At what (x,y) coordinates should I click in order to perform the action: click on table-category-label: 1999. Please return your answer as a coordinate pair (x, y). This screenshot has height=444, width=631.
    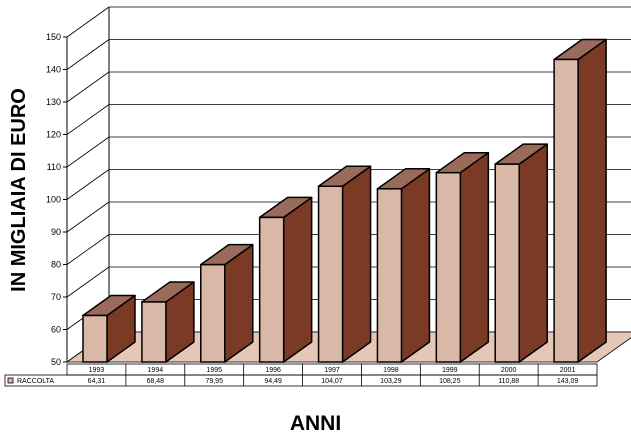
    Looking at the image, I should click on (450, 370).